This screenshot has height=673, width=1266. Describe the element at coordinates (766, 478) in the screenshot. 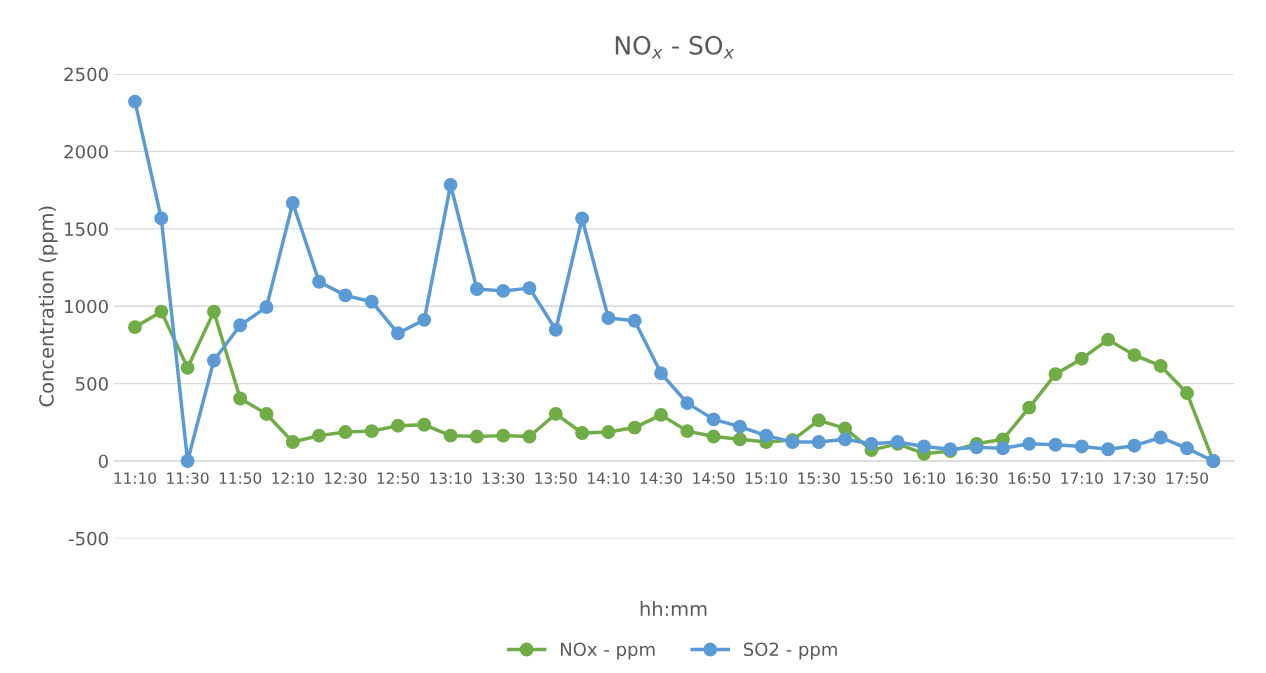

I see `x-tick-label: 15:10` at that location.